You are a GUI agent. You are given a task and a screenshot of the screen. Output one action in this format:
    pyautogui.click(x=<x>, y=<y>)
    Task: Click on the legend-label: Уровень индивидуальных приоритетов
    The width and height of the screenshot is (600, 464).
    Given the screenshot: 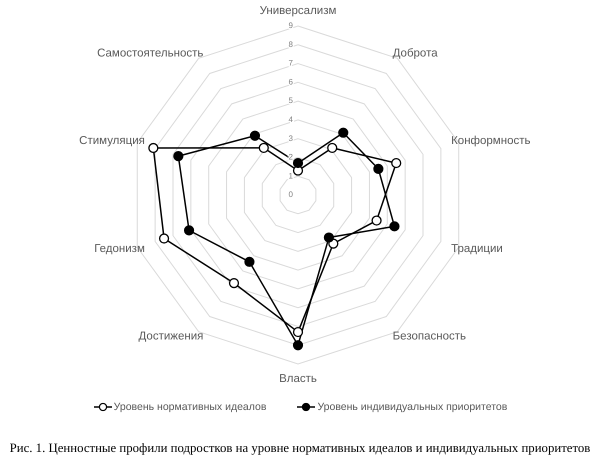 What is the action you would take?
    pyautogui.click(x=412, y=407)
    